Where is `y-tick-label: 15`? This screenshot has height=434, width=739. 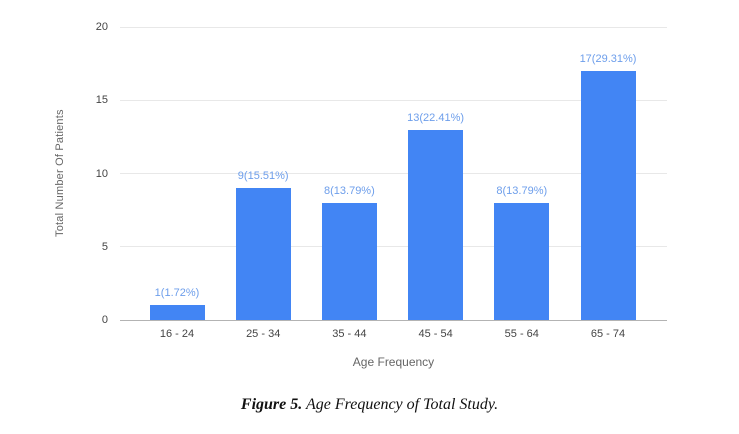 y-tick-label: 15 is located at coordinates (101, 100).